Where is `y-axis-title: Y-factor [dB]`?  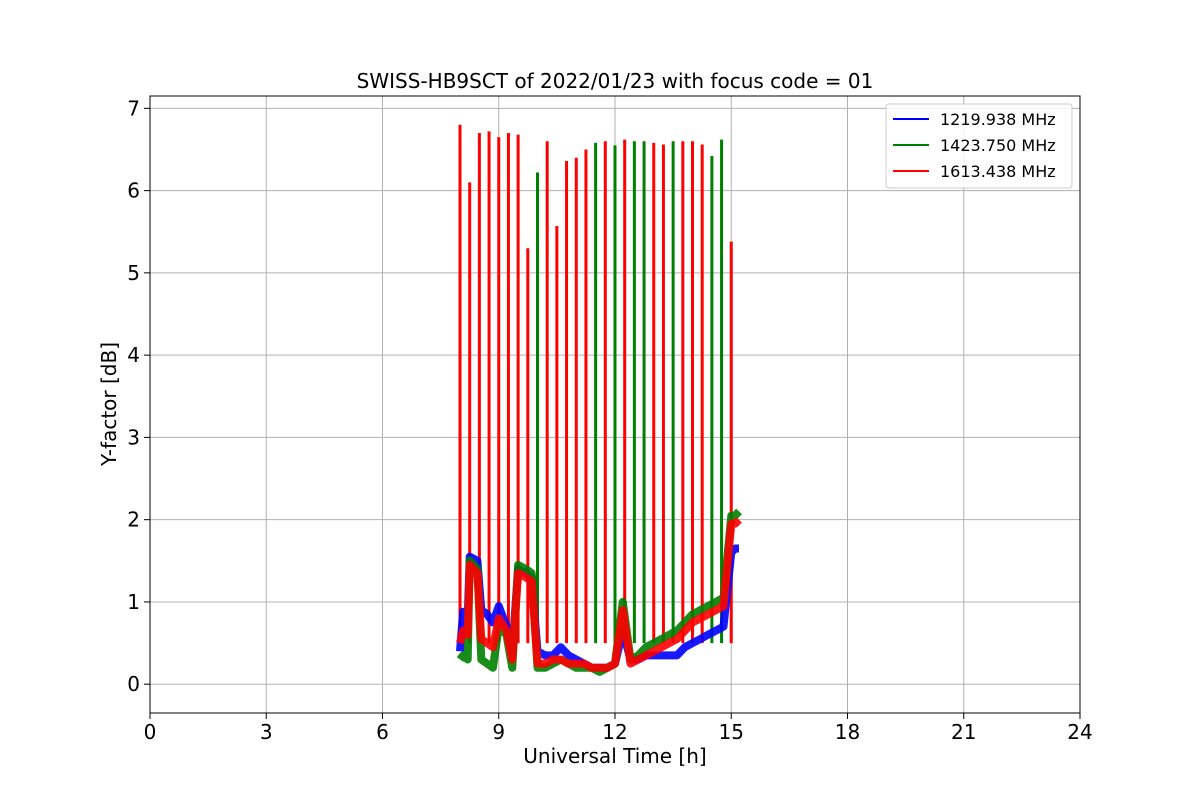
y-axis-title: Y-factor [dB] is located at coordinates (109, 404).